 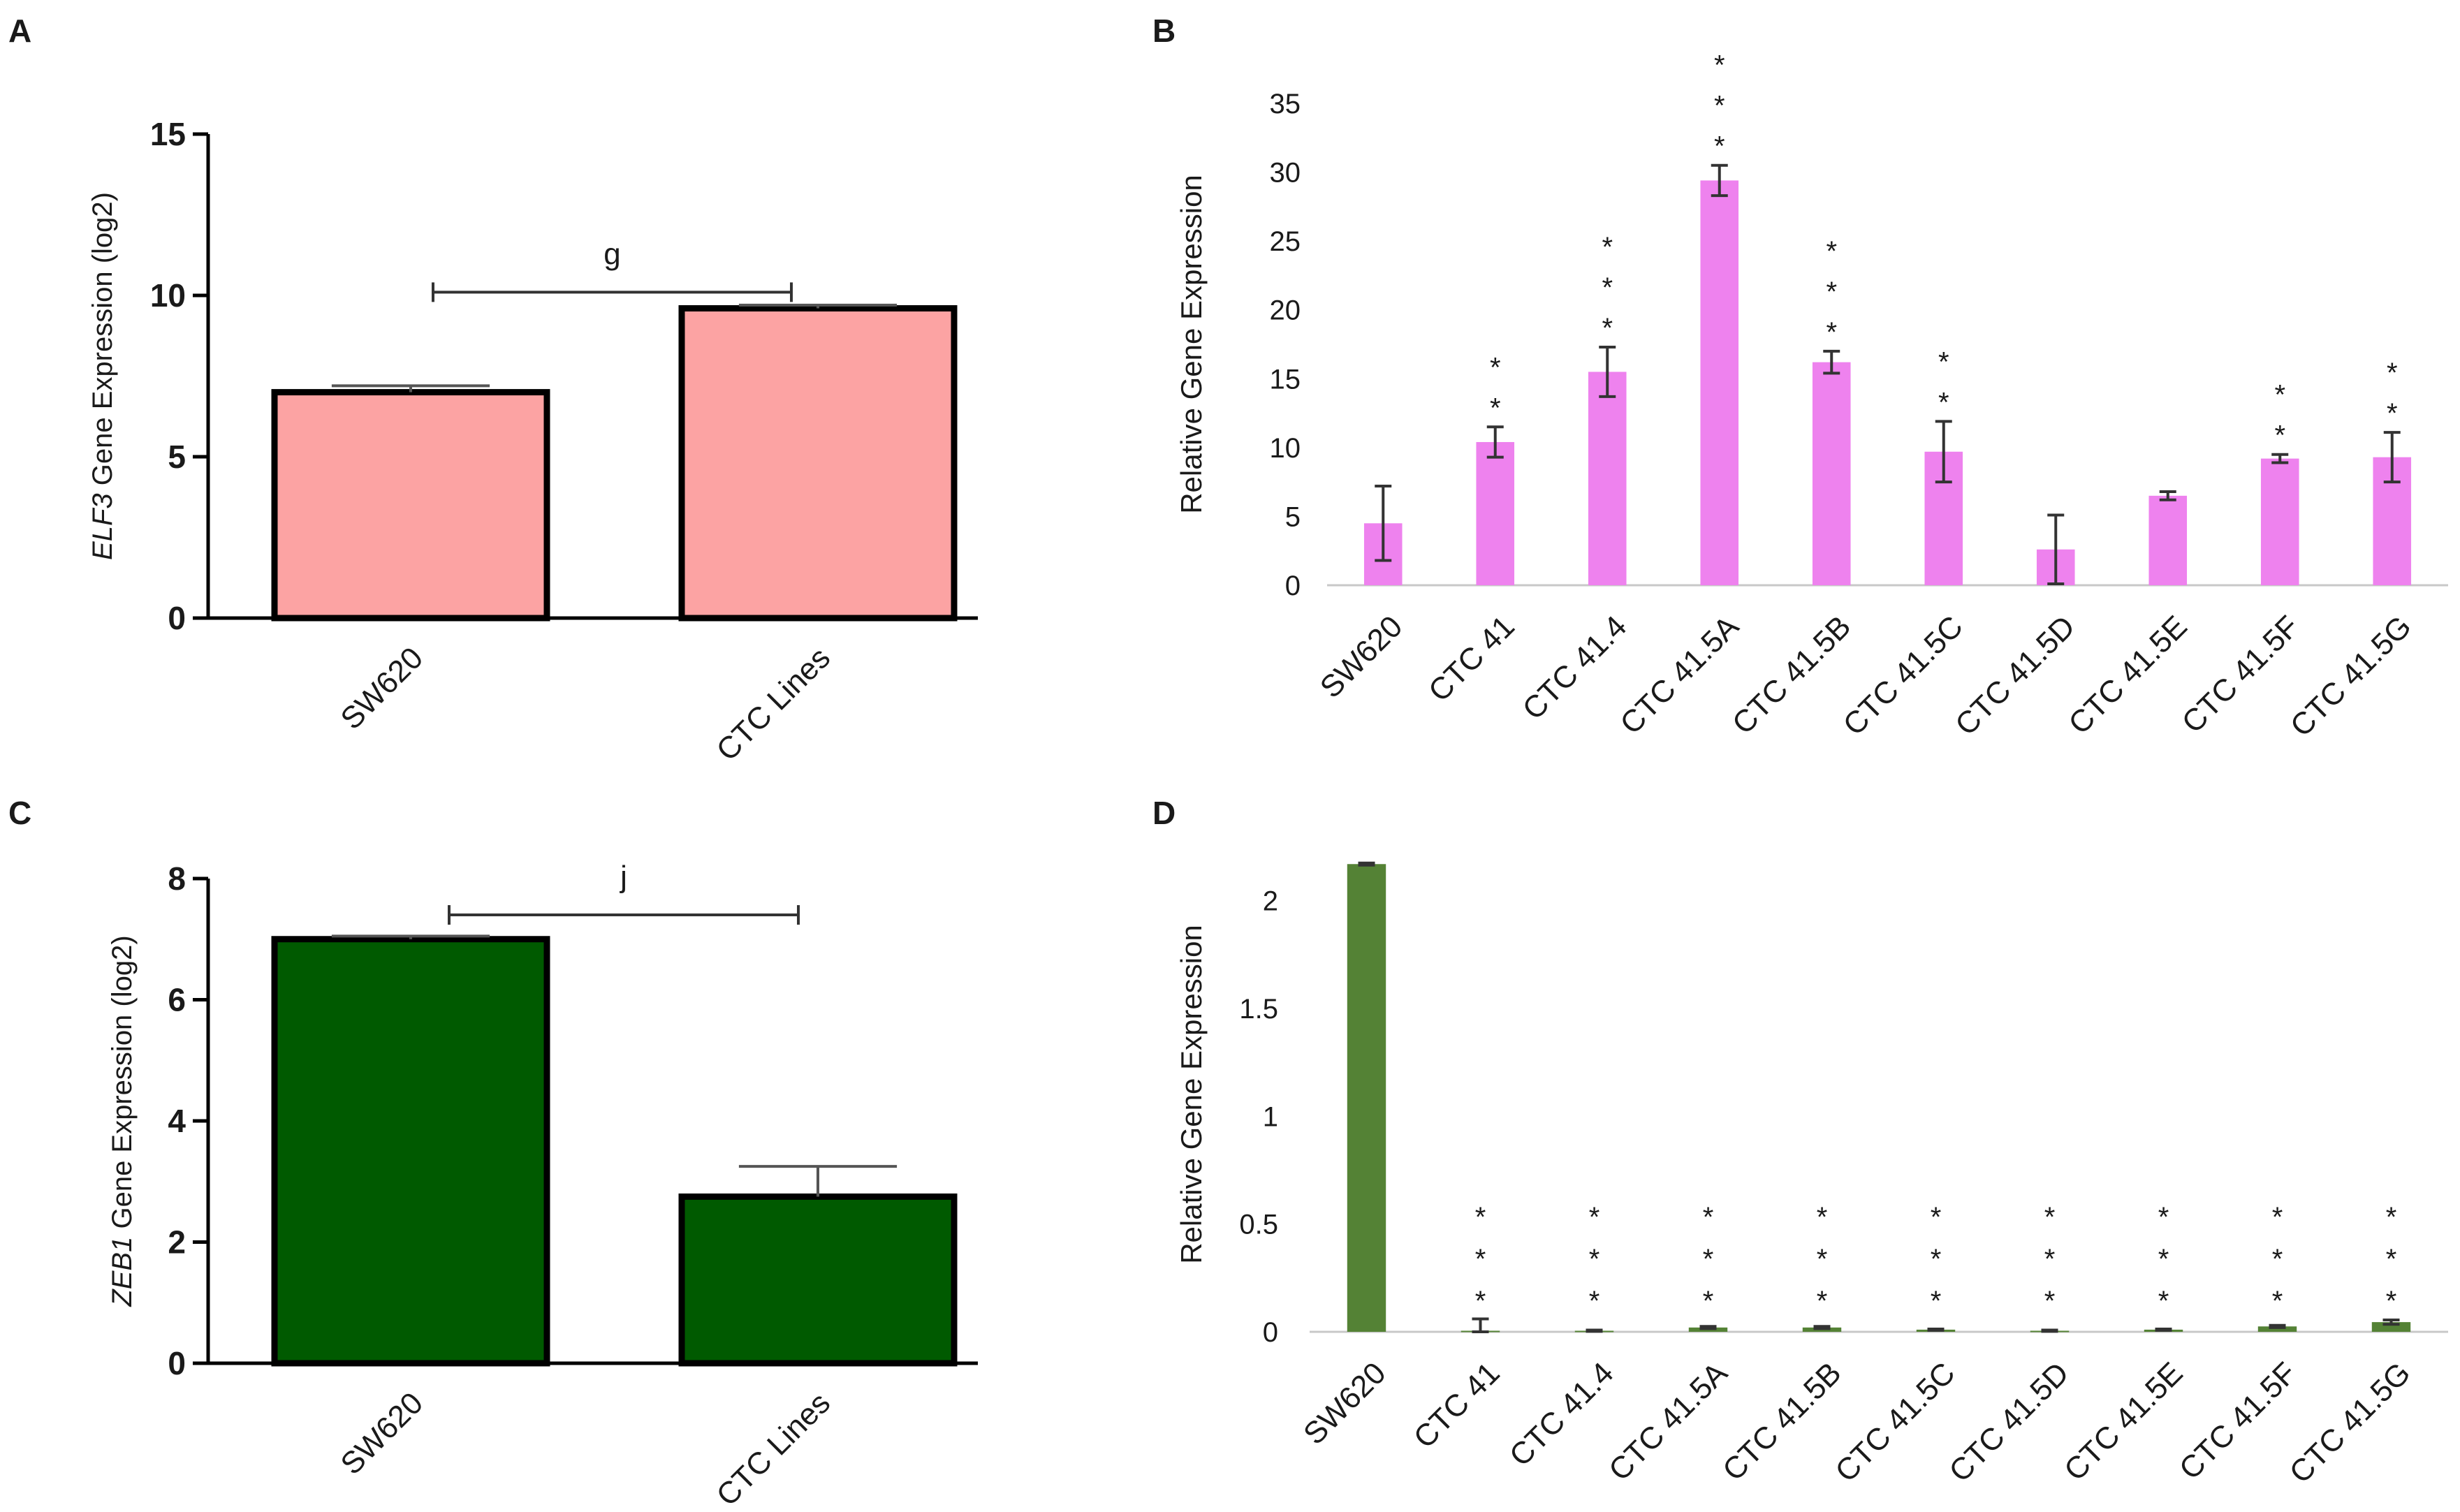 I want to click on y-axis-label: Relative Gene Expression, so click(x=1191, y=1095).